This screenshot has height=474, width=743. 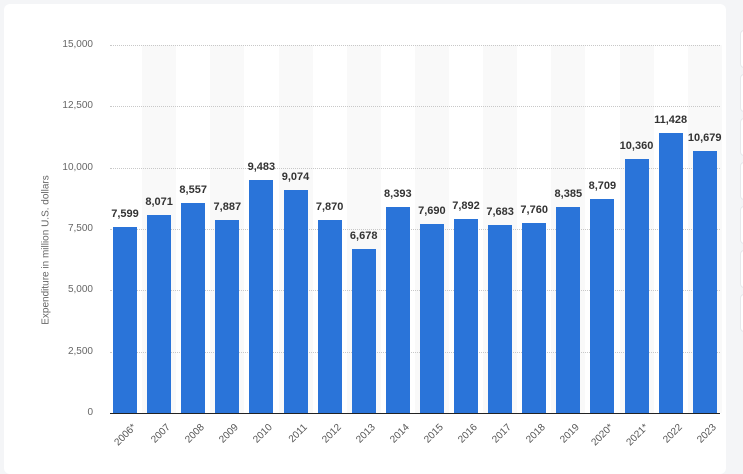 I want to click on y-axis-label: Expenditure in million U.S. dollars, so click(x=46, y=250).